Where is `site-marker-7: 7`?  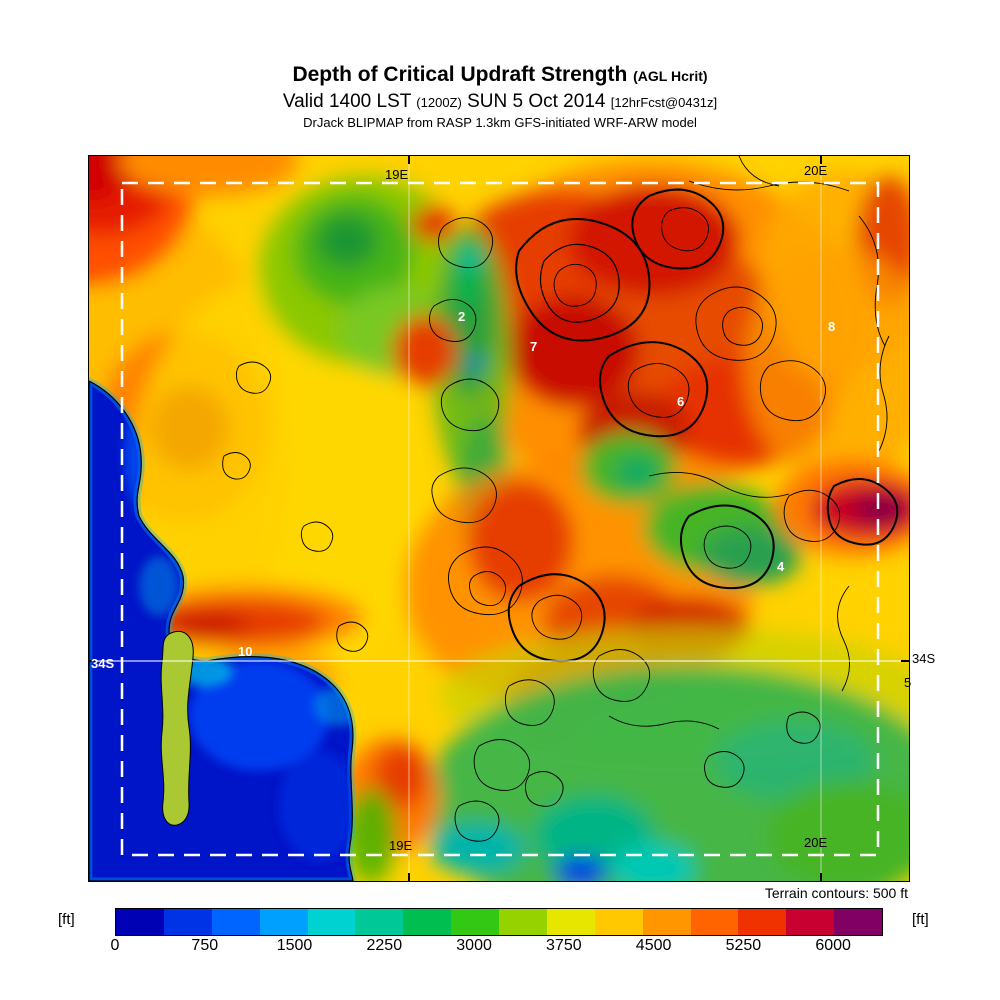 site-marker-7: 7 is located at coordinates (533, 346).